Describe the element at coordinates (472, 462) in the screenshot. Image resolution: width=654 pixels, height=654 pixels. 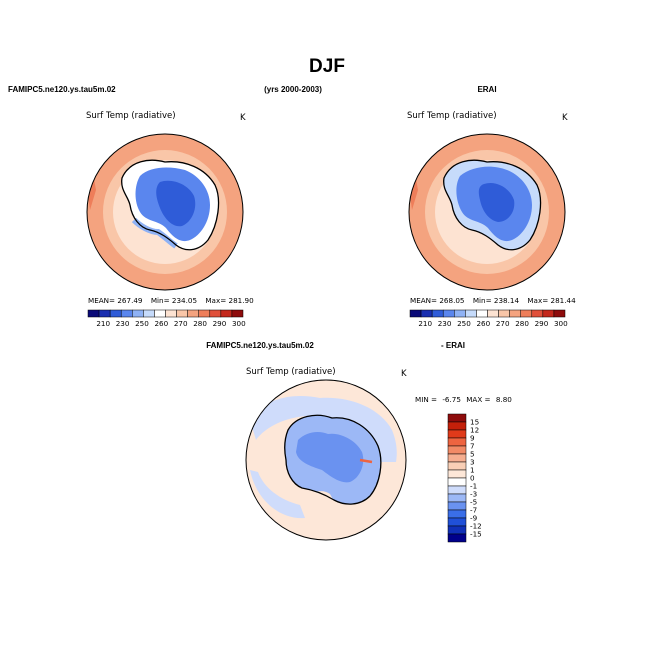
I see `colorbar-tick-label: 3` at that location.